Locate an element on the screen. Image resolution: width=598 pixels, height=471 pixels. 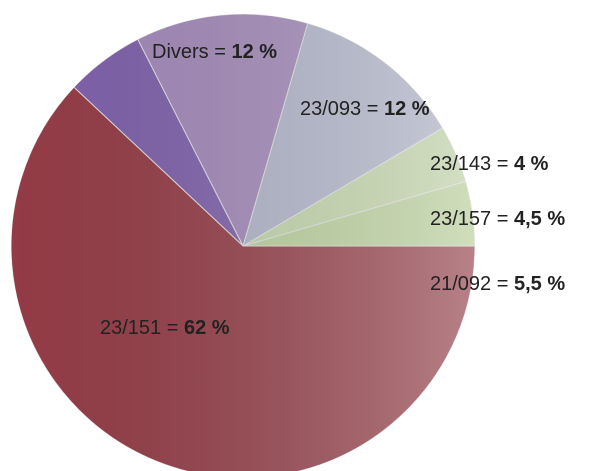
slice-label: 23/093 = 12 % is located at coordinates (365, 109).